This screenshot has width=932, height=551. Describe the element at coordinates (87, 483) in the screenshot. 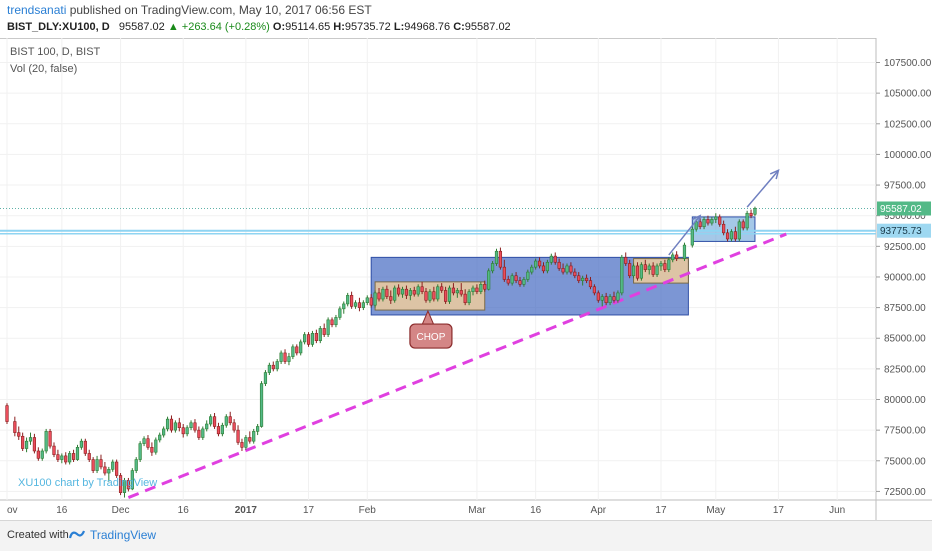

I see `chart-watermark: XU100 chart by TradingView` at that location.